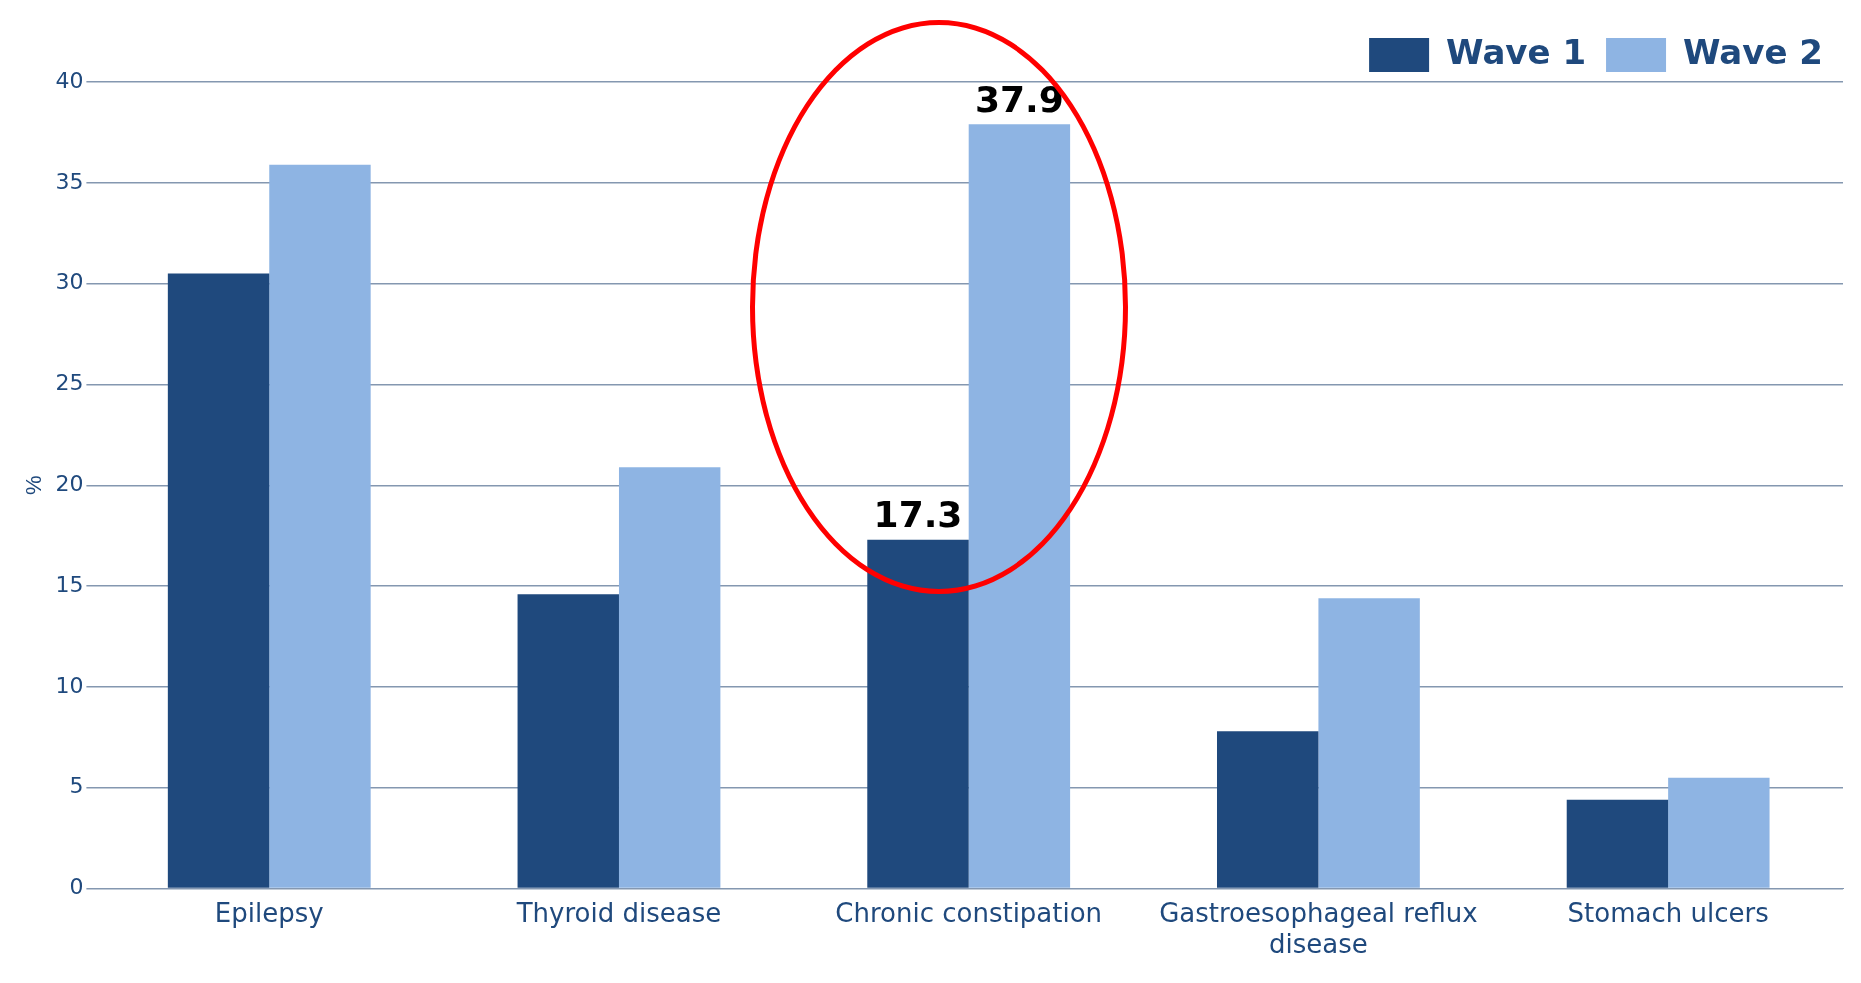  Describe the element at coordinates (1019, 99) in the screenshot. I see `data-label: 37.9` at that location.